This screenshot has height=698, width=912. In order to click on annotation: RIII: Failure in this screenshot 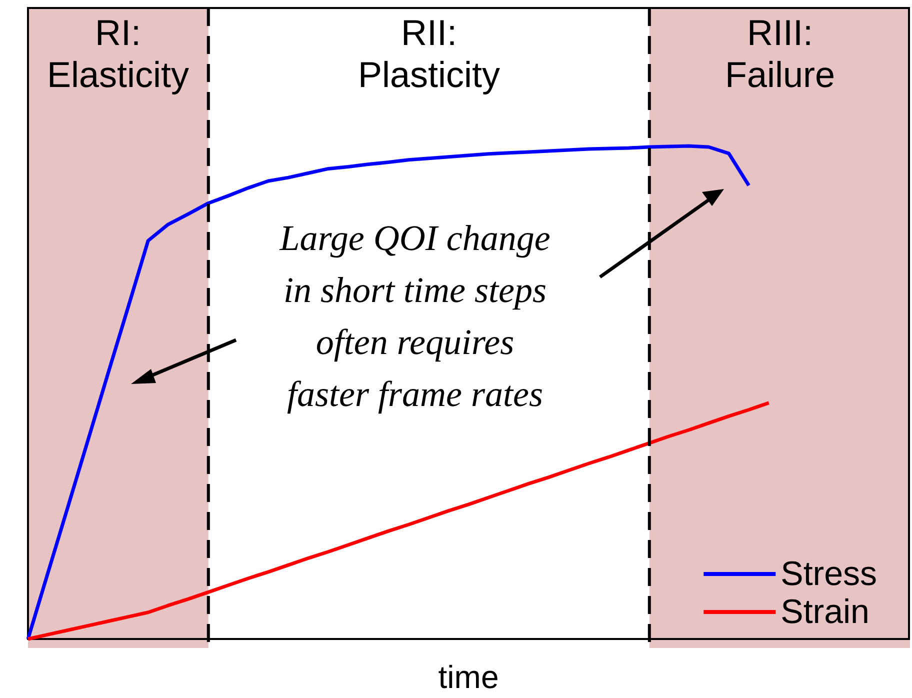, I will do `click(780, 54)`.